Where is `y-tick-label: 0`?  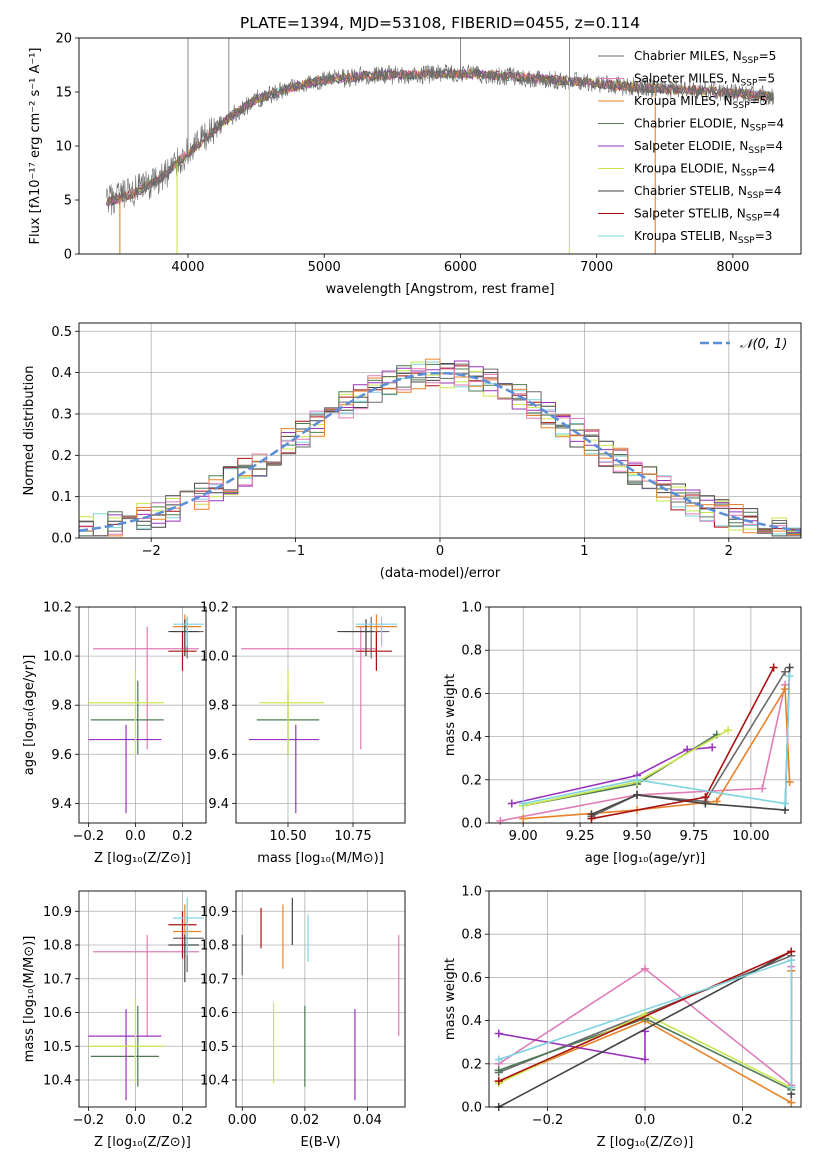
y-tick-label: 0 is located at coordinates (68, 255).